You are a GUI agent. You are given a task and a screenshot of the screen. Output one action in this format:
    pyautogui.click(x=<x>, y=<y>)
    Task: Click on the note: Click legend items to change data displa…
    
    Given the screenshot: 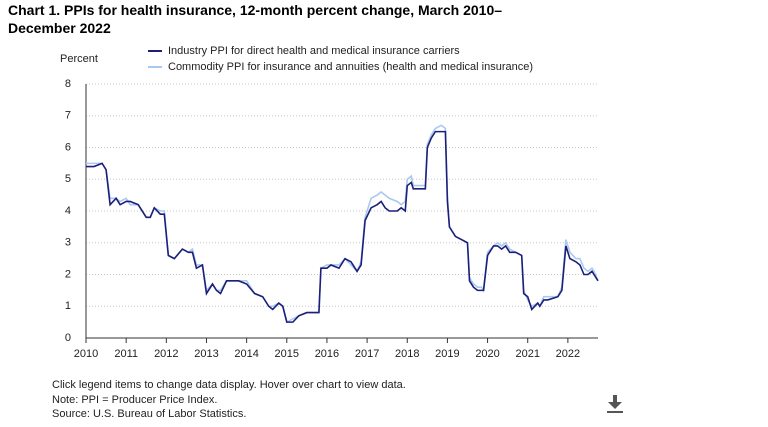 What is the action you would take?
    pyautogui.click(x=229, y=385)
    